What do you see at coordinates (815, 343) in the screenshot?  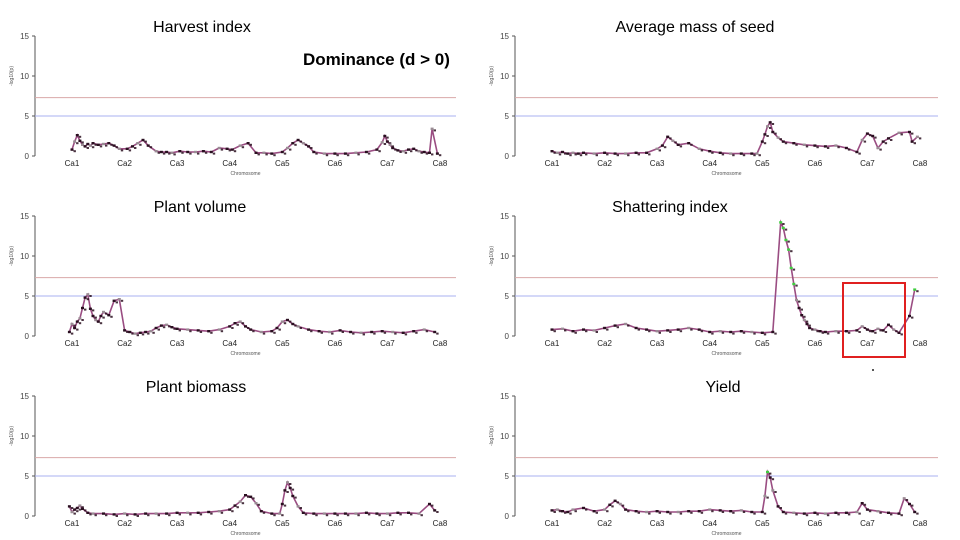 I see `x-tick-label: Ca6` at bounding box center [815, 343].